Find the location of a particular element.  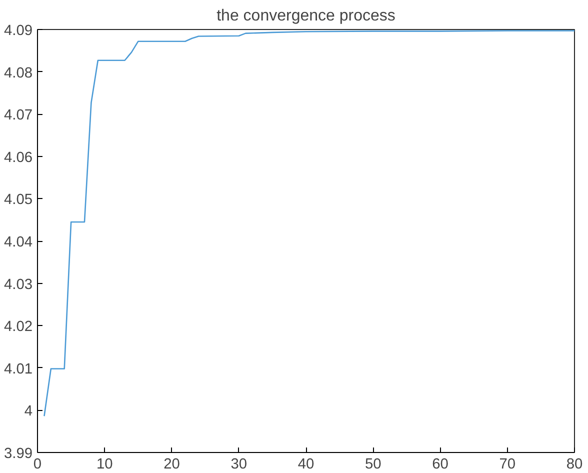

y-tick-label: 4.04 is located at coordinates (18, 242).